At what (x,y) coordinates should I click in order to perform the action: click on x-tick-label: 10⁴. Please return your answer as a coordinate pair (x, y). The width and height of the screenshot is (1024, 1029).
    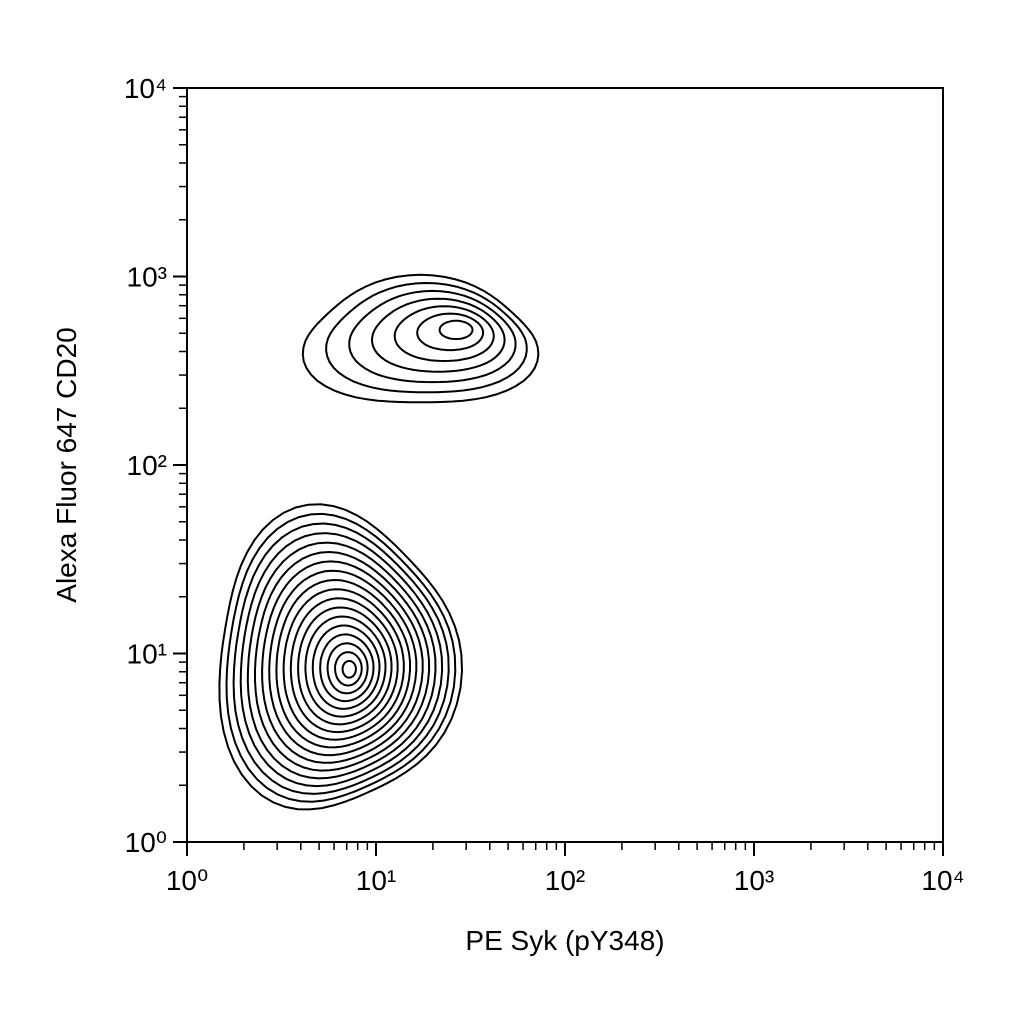
    Looking at the image, I should click on (942, 880).